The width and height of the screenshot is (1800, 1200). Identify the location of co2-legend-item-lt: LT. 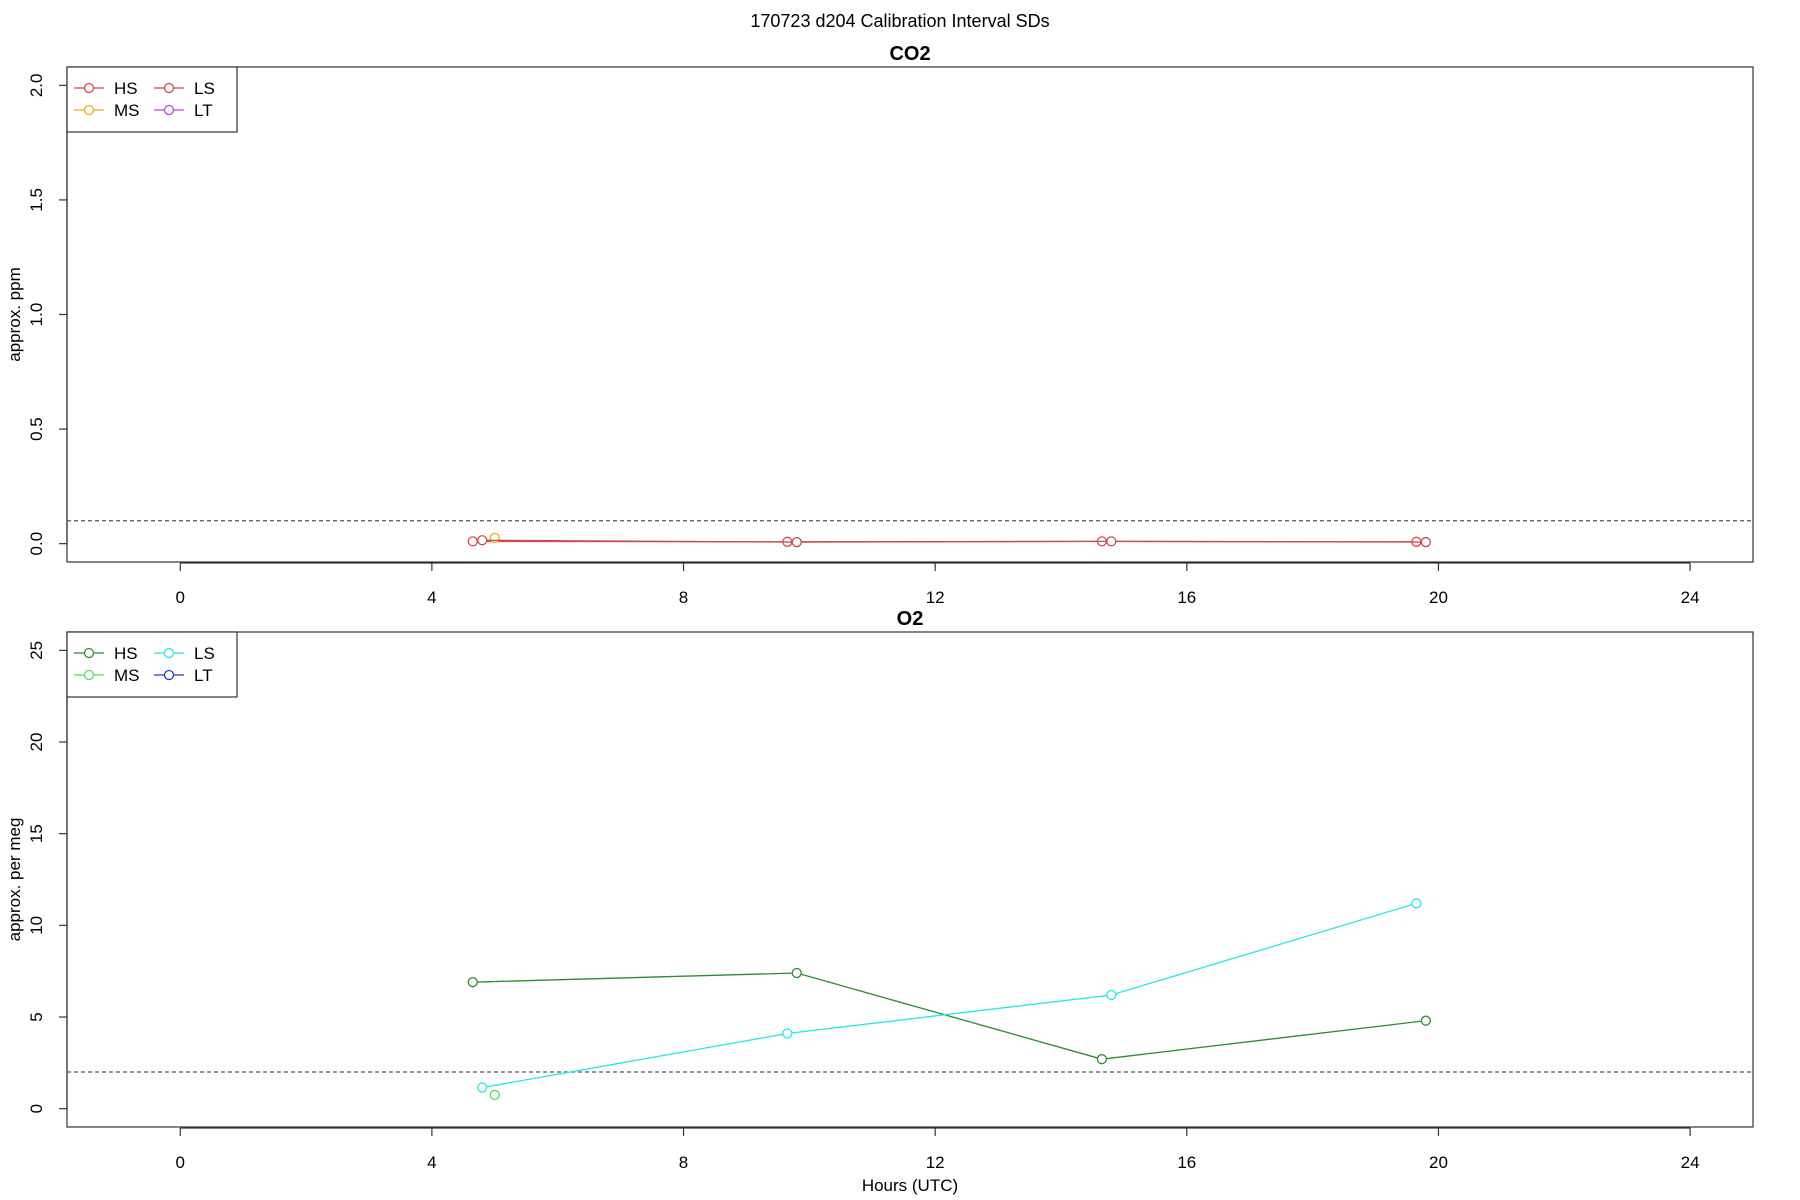
(183, 110).